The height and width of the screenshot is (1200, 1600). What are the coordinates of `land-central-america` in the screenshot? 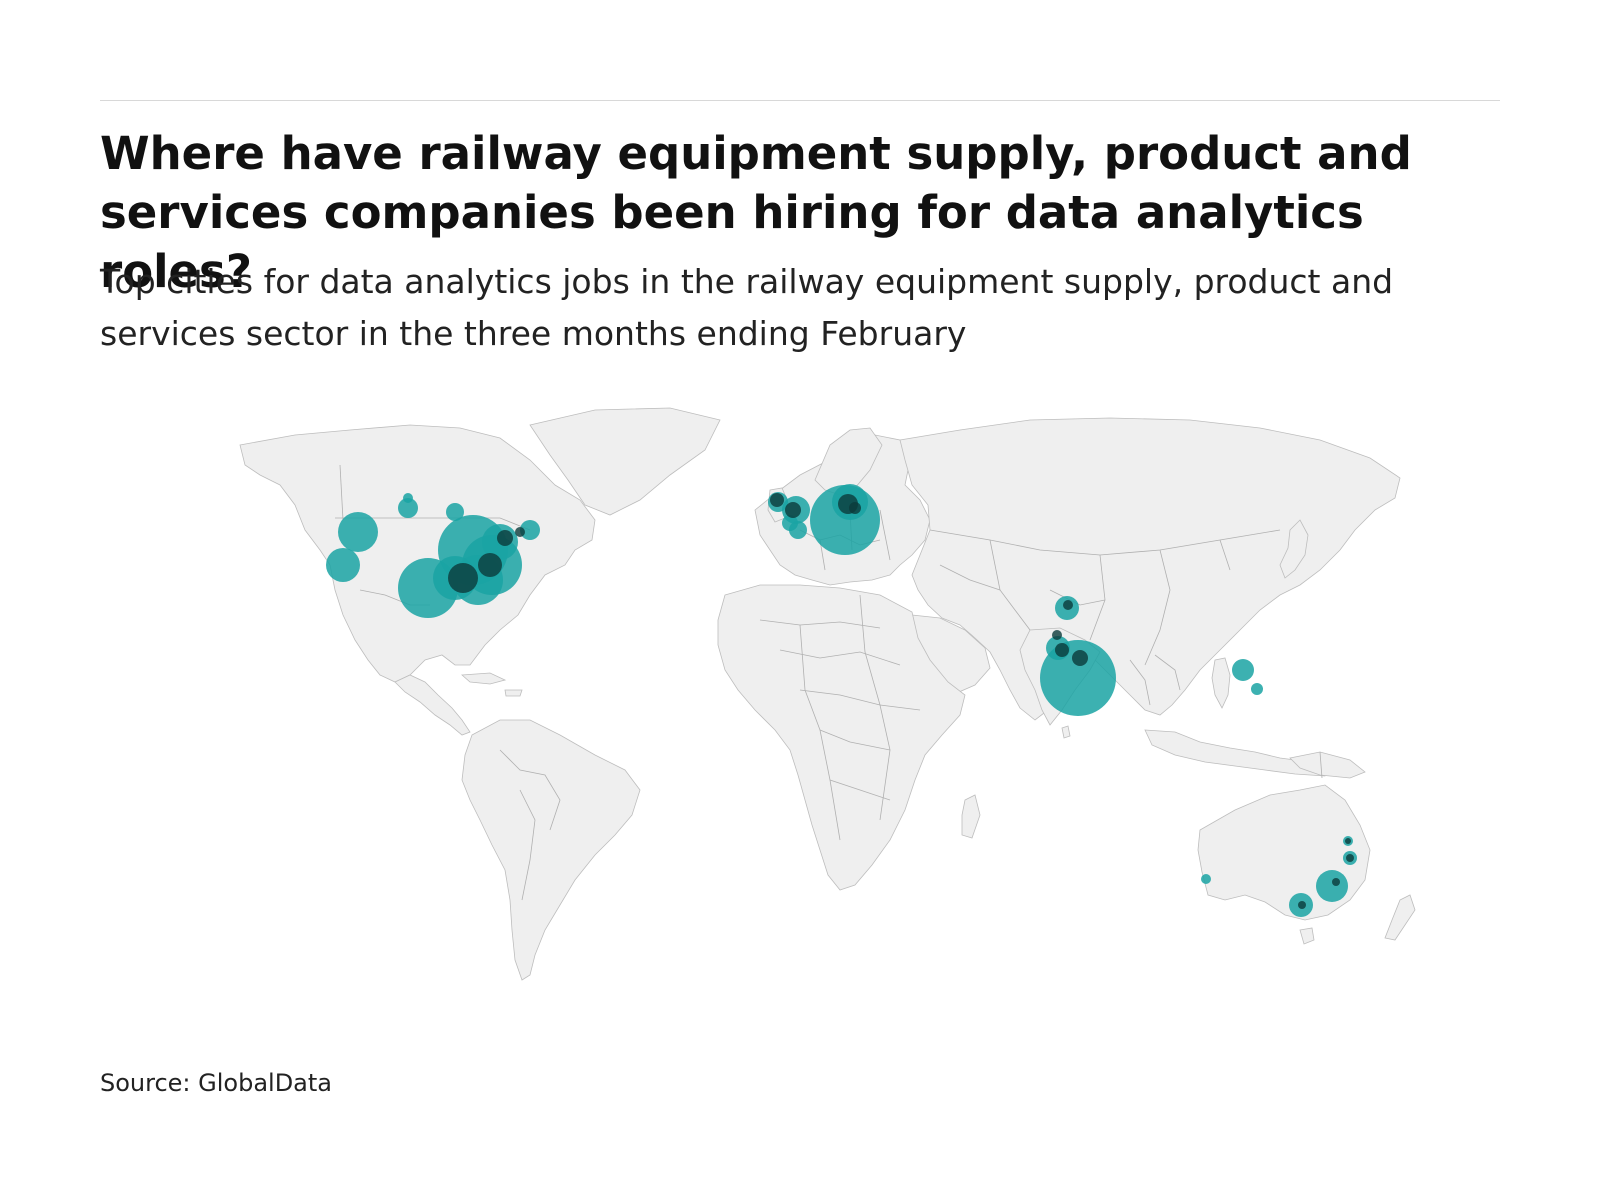 It's located at (432, 705).